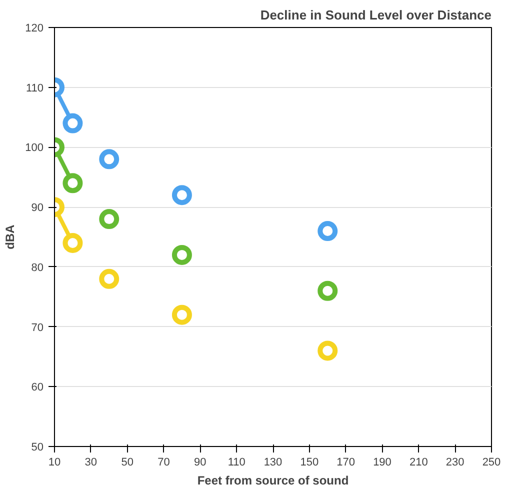  What do you see at coordinates (346, 462) in the screenshot?
I see `x-tick-label: 170` at bounding box center [346, 462].